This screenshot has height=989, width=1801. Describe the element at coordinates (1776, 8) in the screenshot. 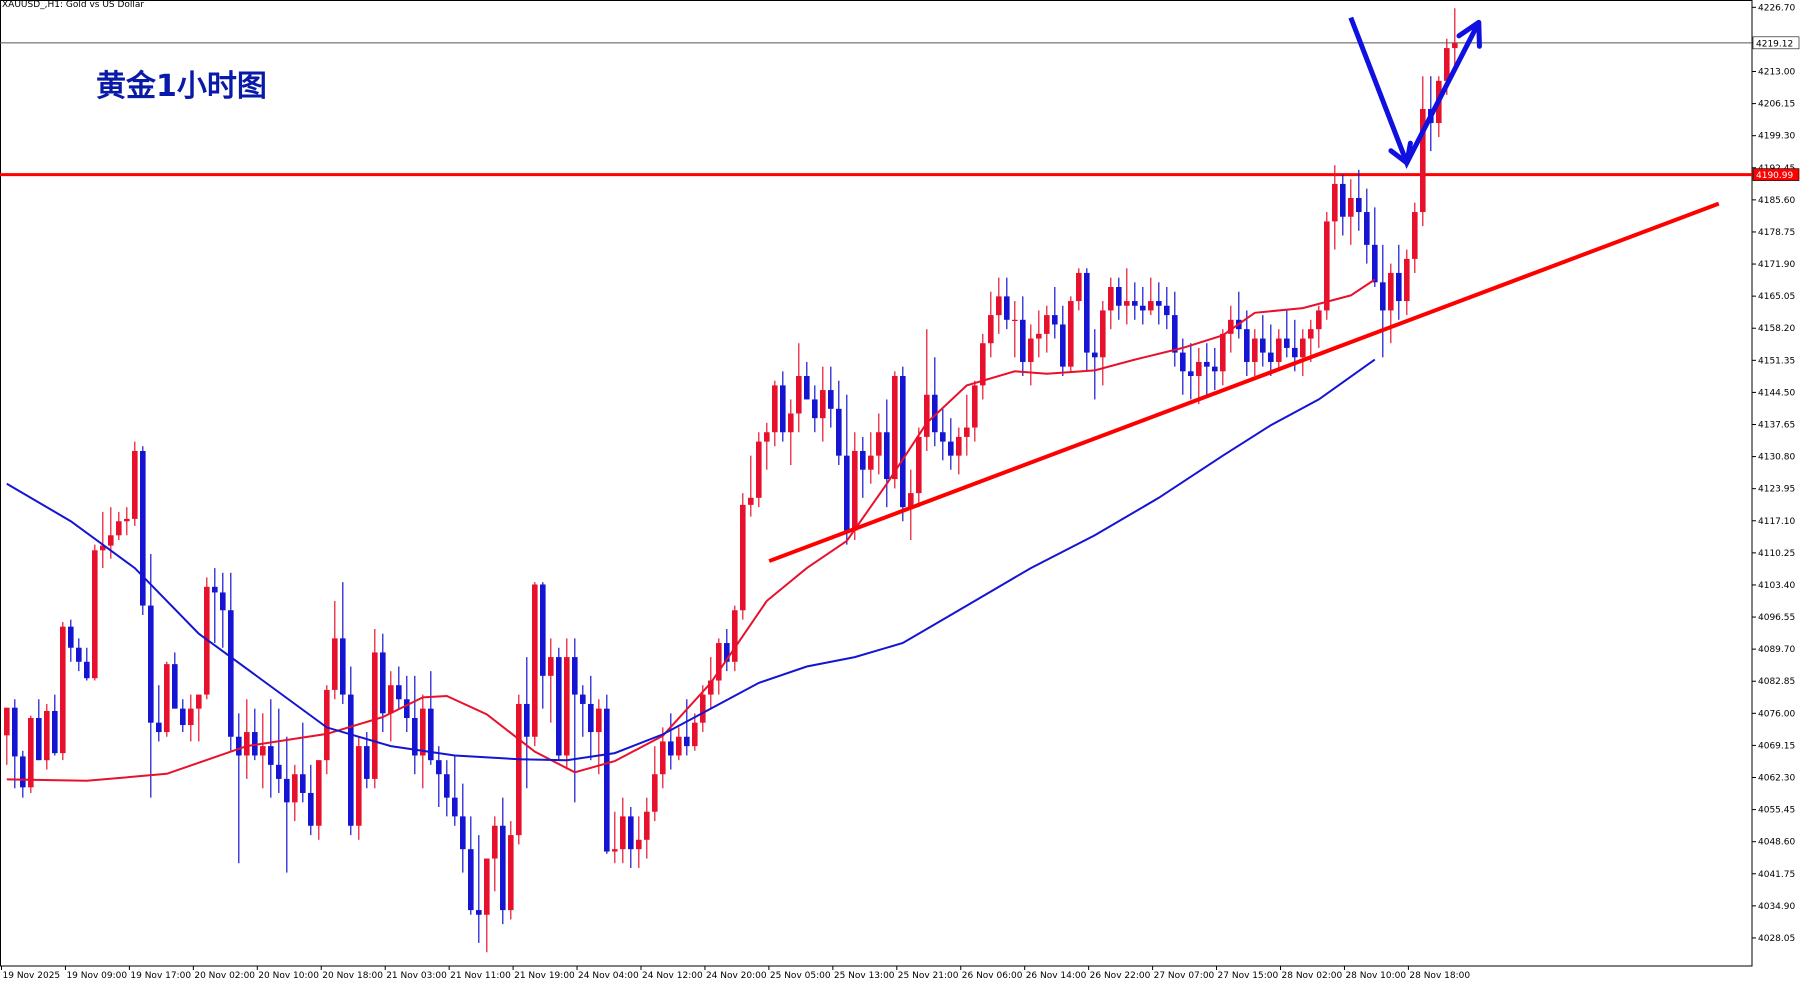

I see `price-tick-label: 4226.70` at that location.